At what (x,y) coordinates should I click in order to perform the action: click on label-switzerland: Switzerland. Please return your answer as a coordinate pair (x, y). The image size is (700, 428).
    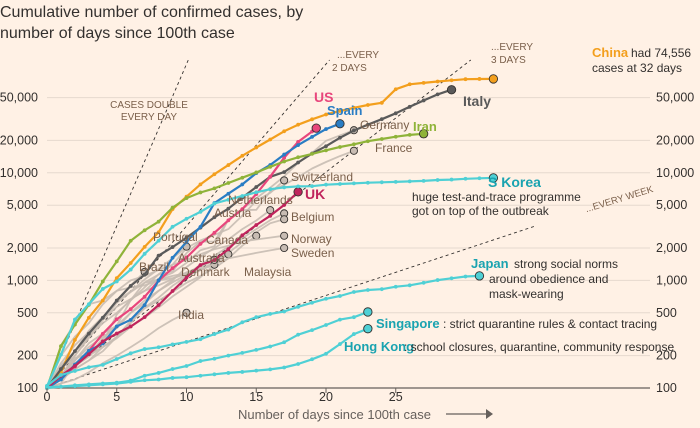
    Looking at the image, I should click on (322, 177).